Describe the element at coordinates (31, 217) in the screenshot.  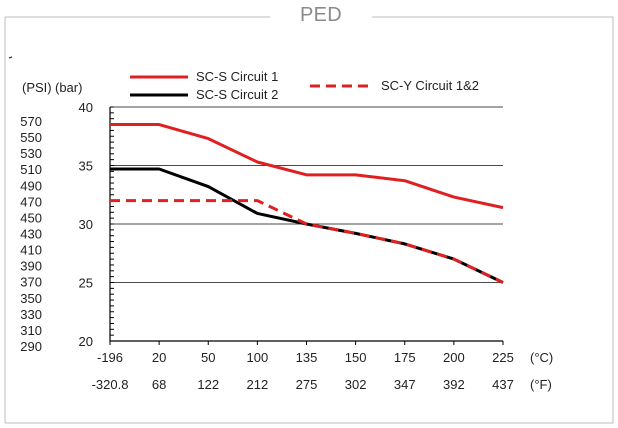
I see `y-tick-label-psi: 450` at that location.